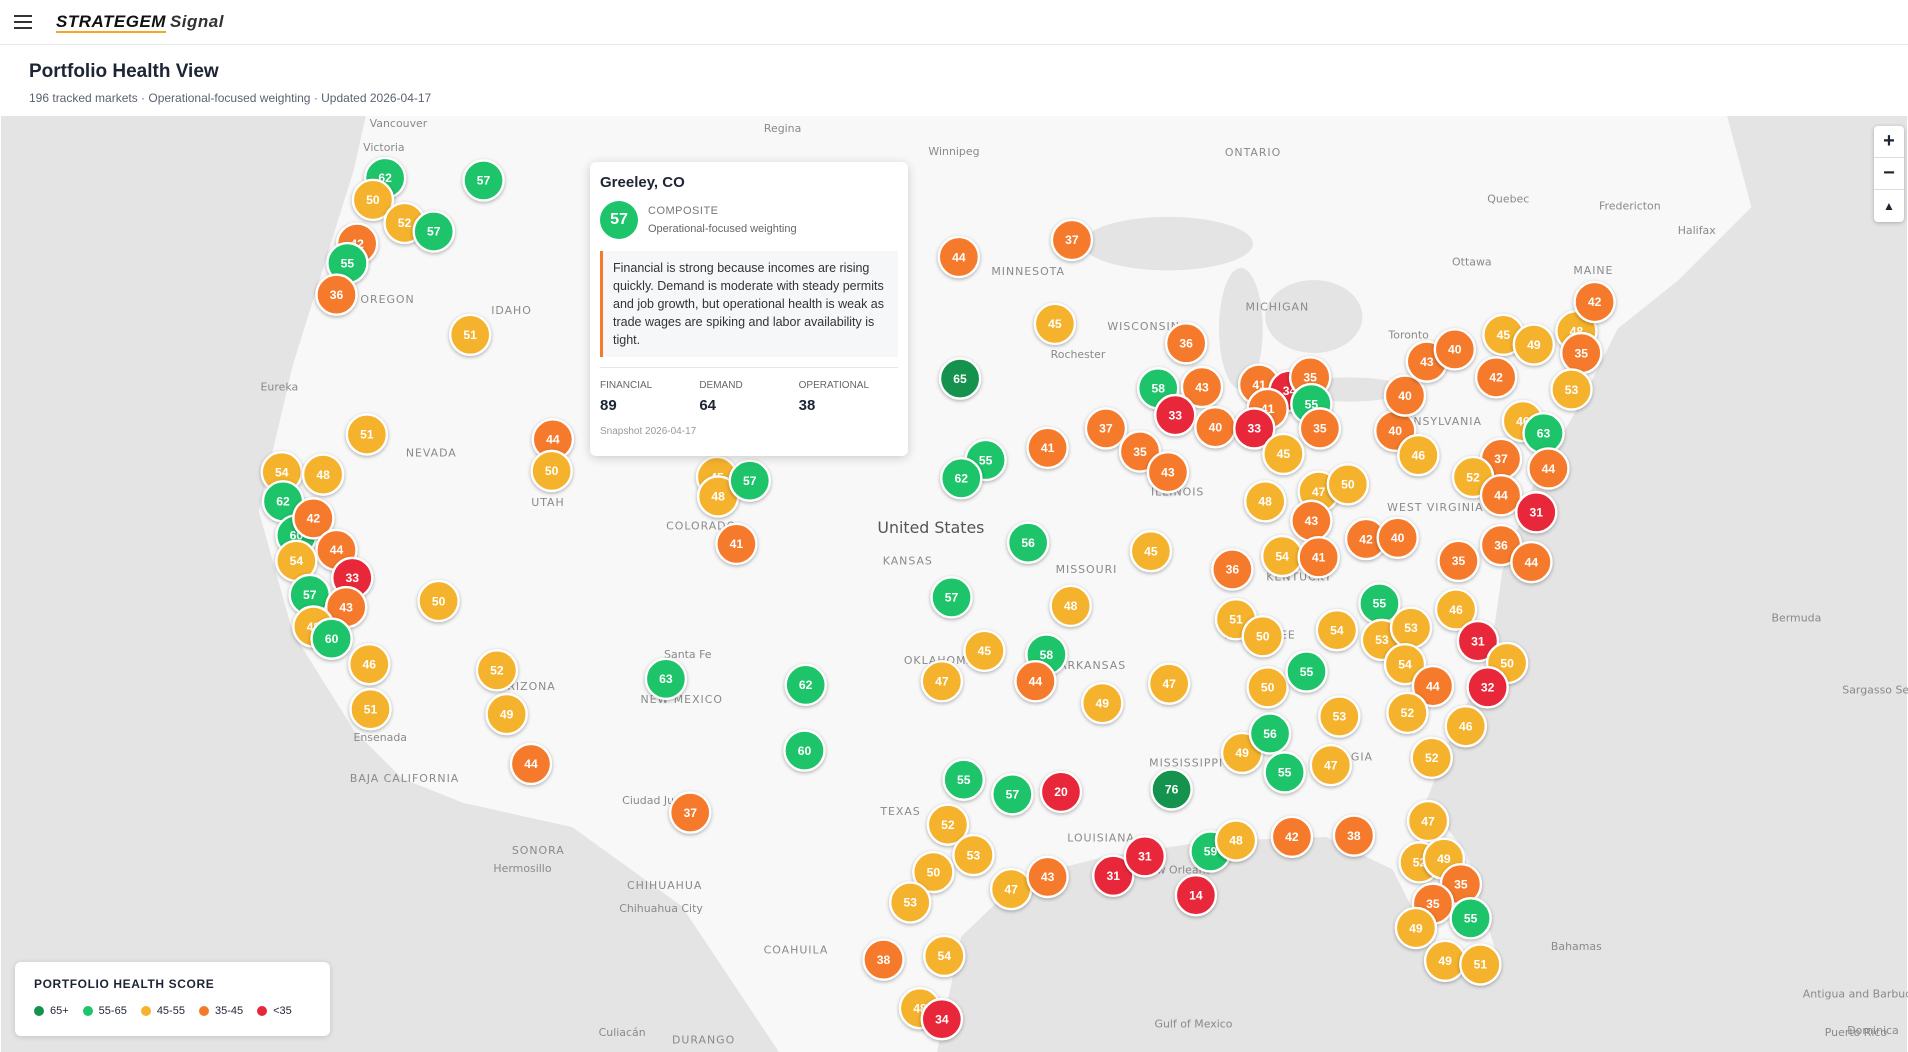  Describe the element at coordinates (1576, 946) in the screenshot. I see `place-label: Bahamas` at that location.